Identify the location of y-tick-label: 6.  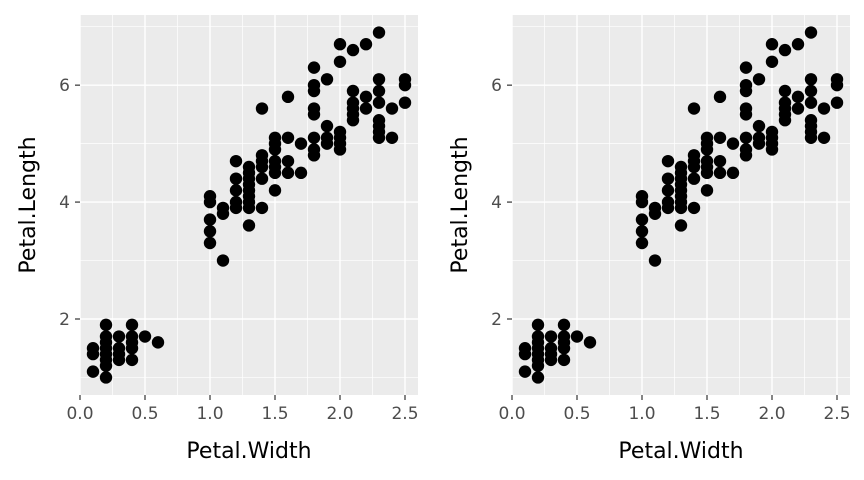
(64, 86).